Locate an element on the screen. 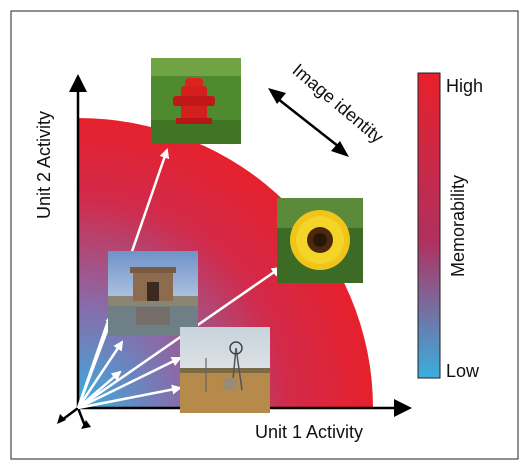 This screenshot has height=470, width=529. colorbar-high-label: High is located at coordinates (464, 86).